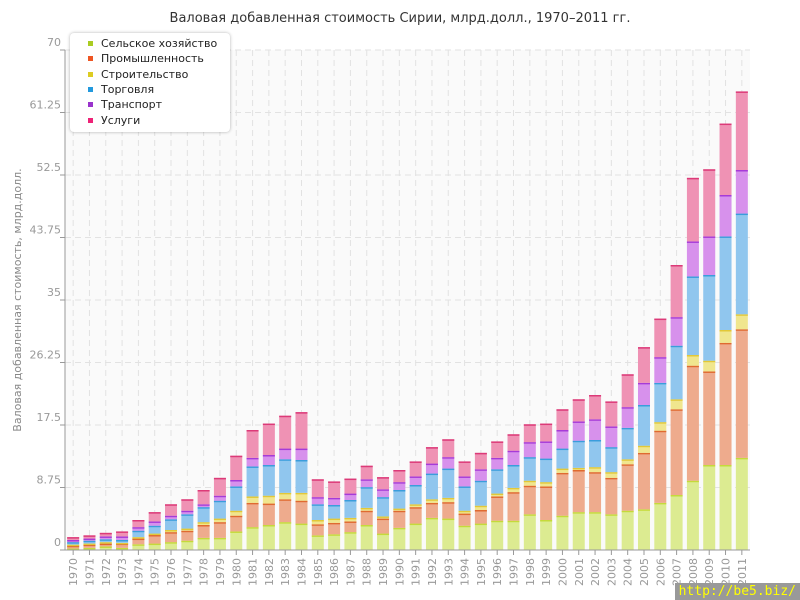 The height and width of the screenshot is (600, 800). Describe the element at coordinates (737, 591) in the screenshot. I see `watermark: http://be5.biz/` at that location.